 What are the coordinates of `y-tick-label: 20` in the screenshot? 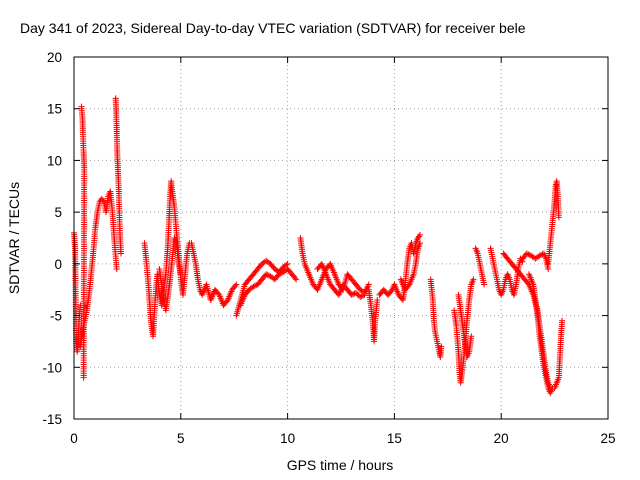 It's located at (54, 57).